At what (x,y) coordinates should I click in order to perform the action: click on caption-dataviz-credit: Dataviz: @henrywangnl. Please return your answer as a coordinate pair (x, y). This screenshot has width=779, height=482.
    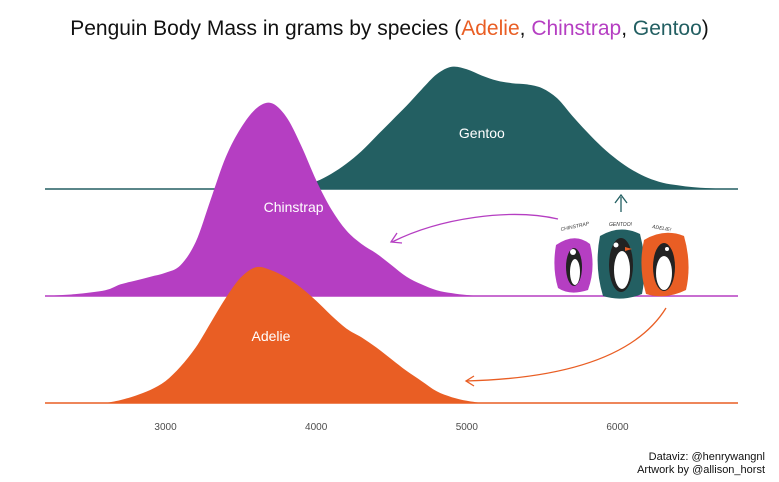
    Looking at the image, I should click on (706, 457).